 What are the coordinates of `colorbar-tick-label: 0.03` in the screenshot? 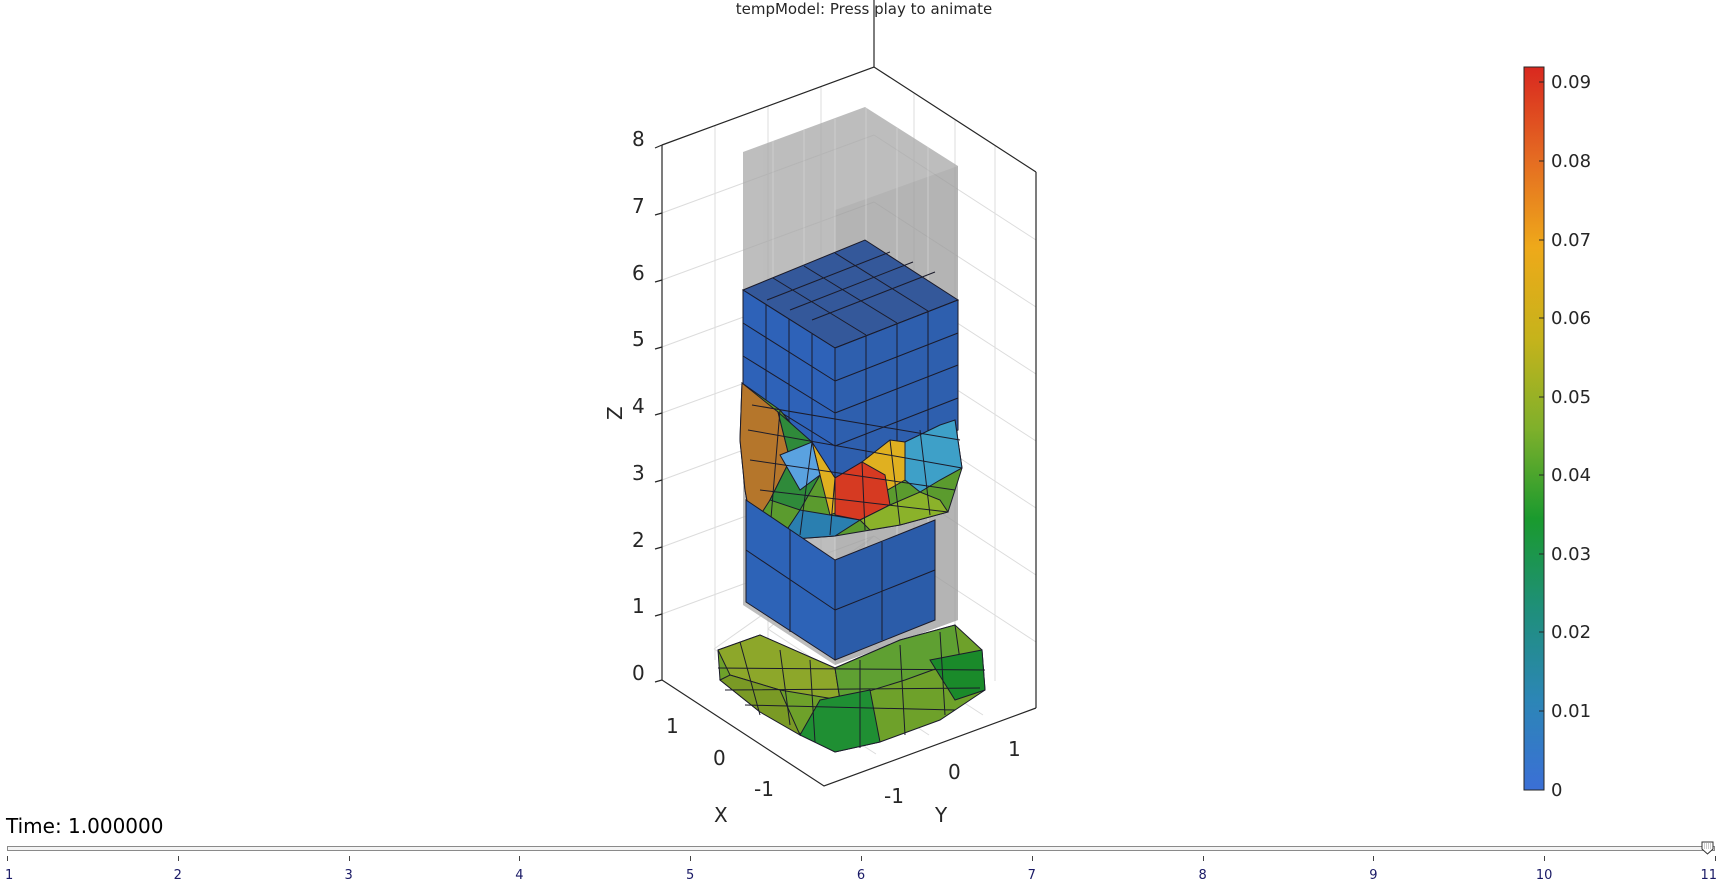 It's located at (1571, 554).